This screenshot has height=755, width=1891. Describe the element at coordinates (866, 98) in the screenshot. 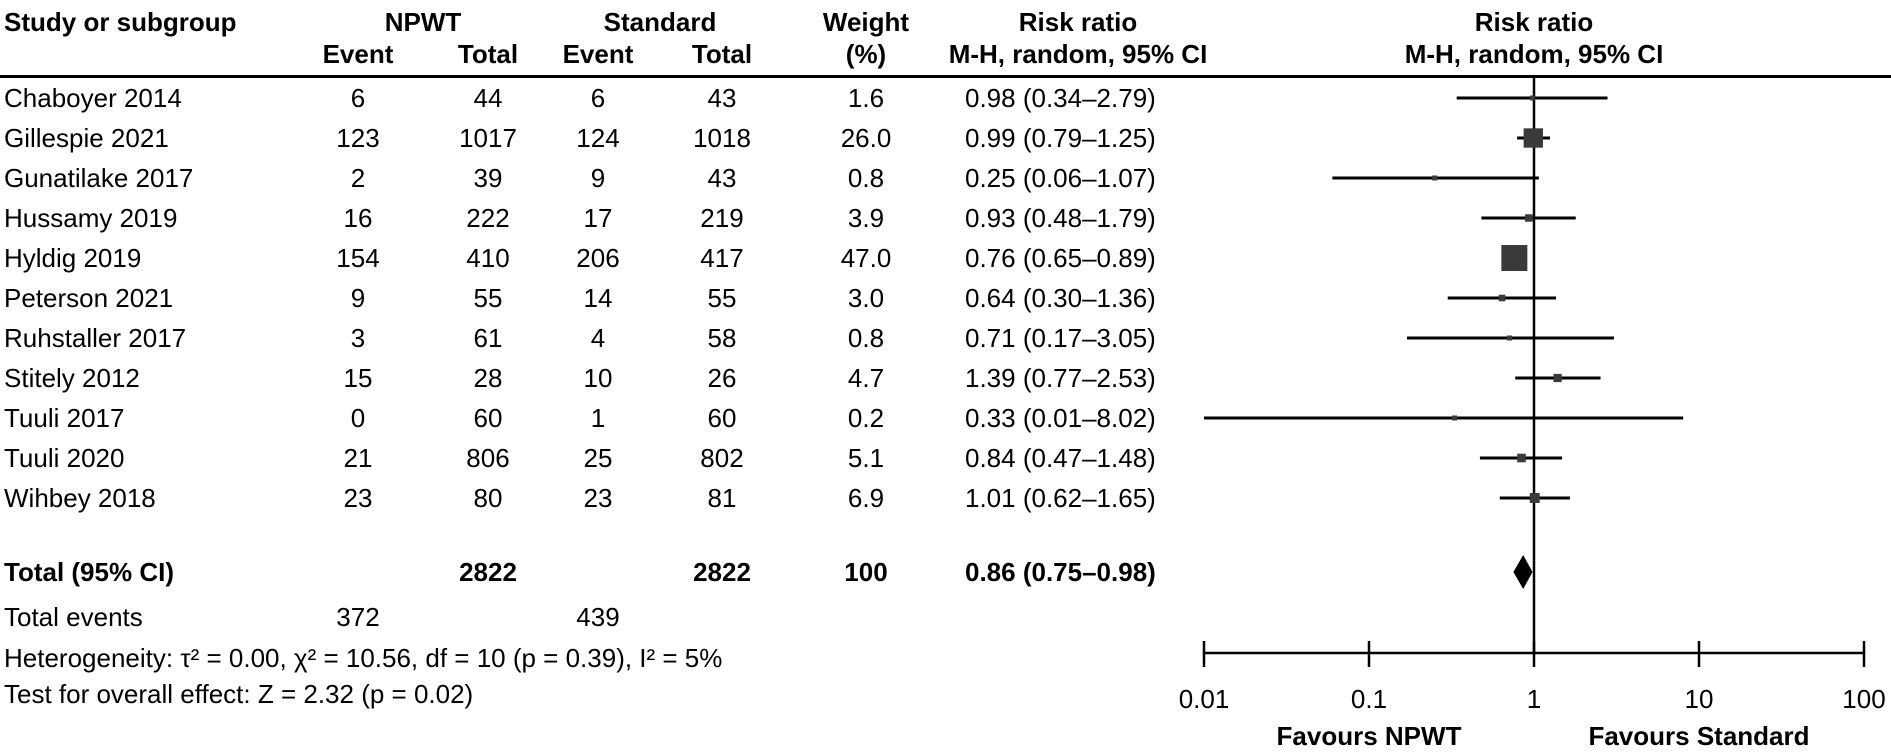

I see `weight-value: 1.6` at that location.